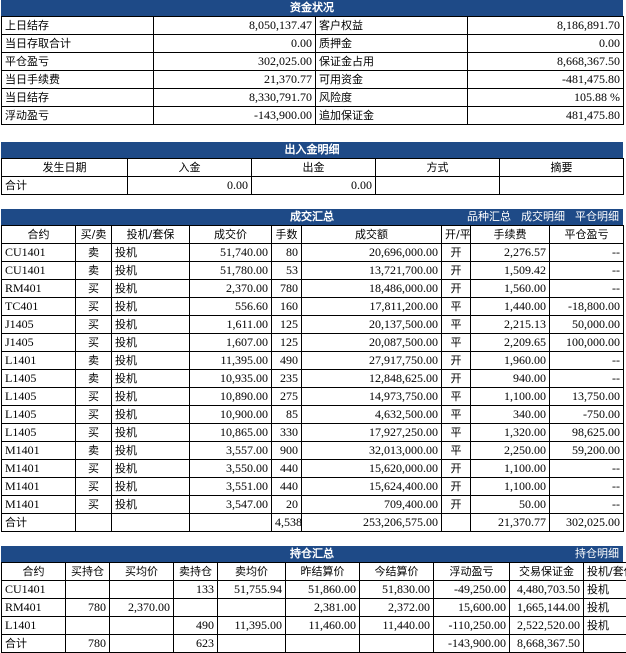 Image resolution: width=626 pixels, height=653 pixels. What do you see at coordinates (230, 342) in the screenshot?
I see `table-cell: 1,607.00` at bounding box center [230, 342].